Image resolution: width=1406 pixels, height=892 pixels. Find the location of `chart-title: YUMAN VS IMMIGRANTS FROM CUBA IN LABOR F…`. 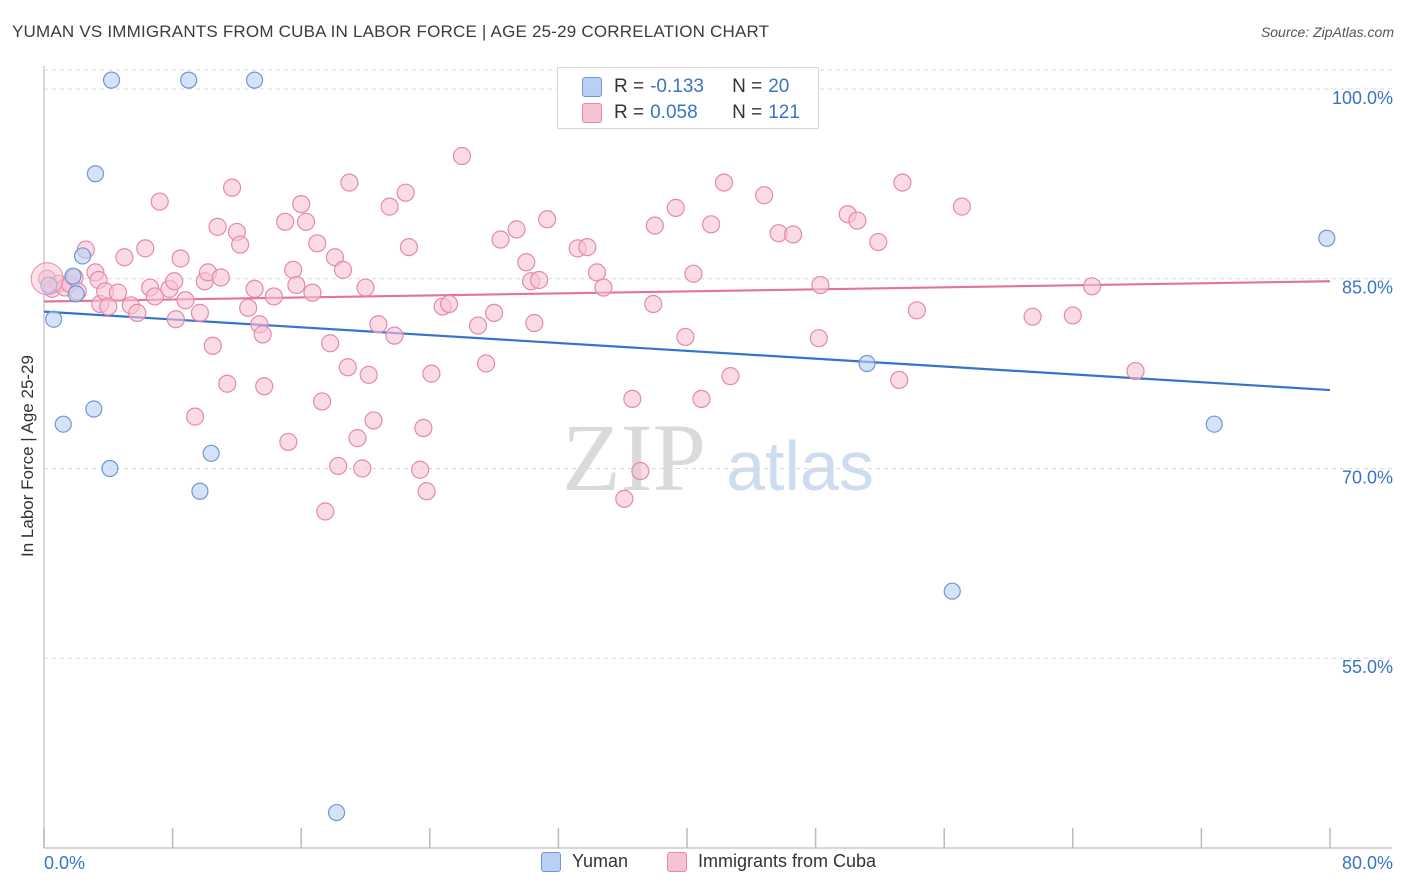

chart-title: YUMAN VS IMMIGRANTS FROM CUBA IN LABOR F… is located at coordinates (391, 31).